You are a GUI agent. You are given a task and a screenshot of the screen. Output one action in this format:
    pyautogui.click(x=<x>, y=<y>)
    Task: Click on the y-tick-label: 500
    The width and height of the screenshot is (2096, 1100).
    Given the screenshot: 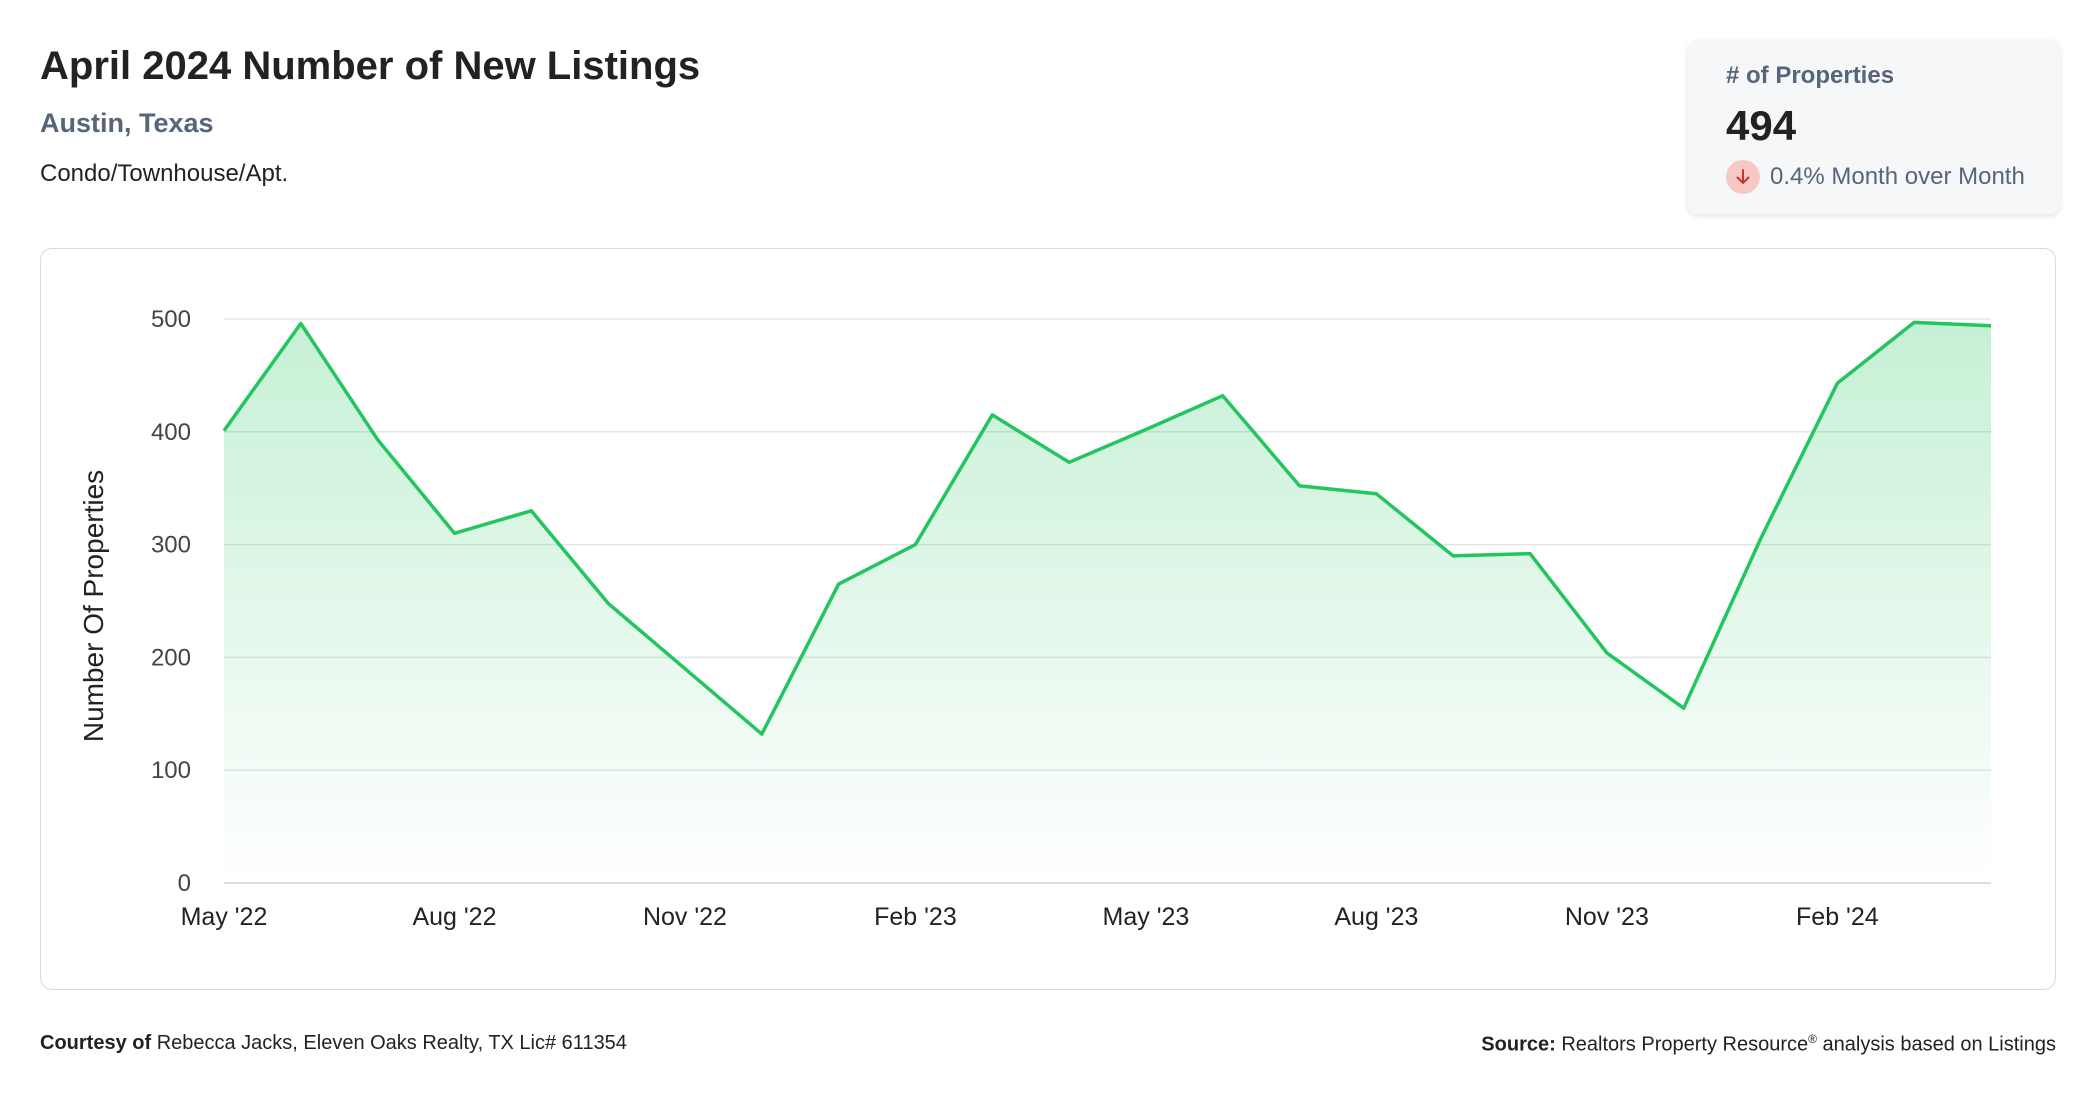 What is the action you would take?
    pyautogui.click(x=171, y=319)
    